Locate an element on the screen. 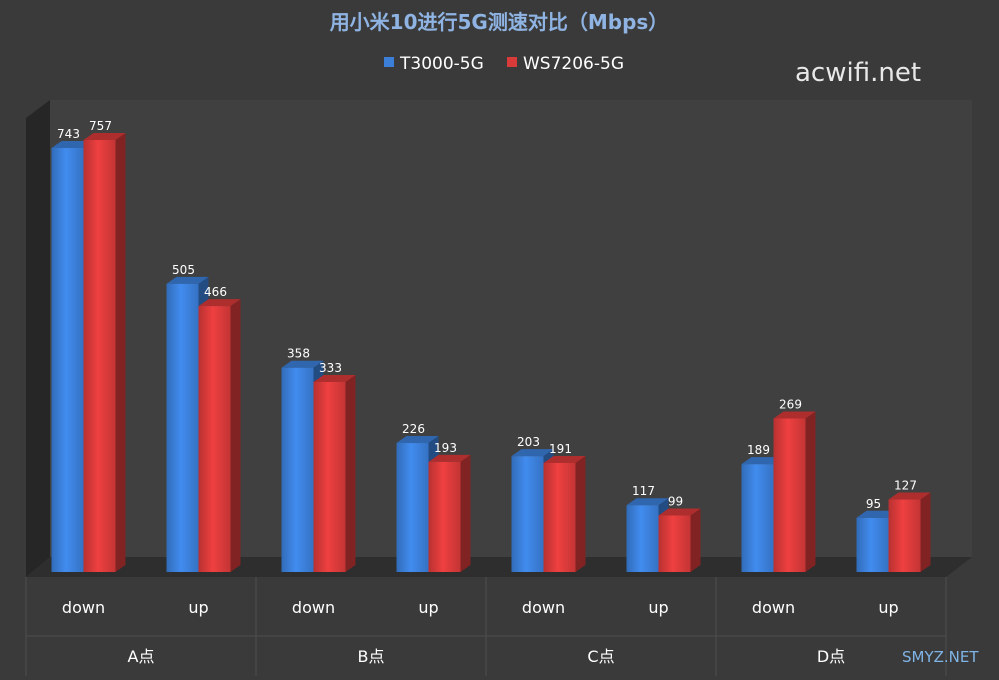  legend-item-t3000: T3000-5G is located at coordinates (434, 64).